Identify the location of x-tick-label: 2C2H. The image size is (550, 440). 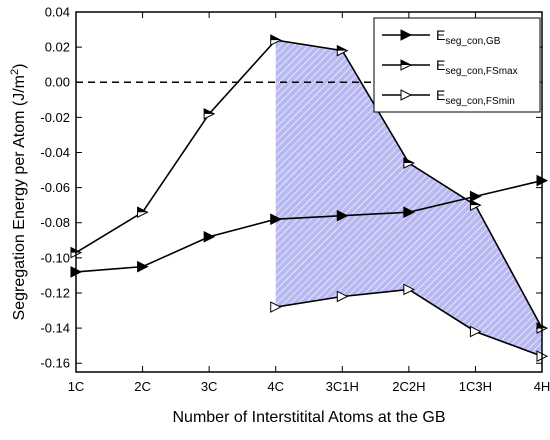
(408, 386).